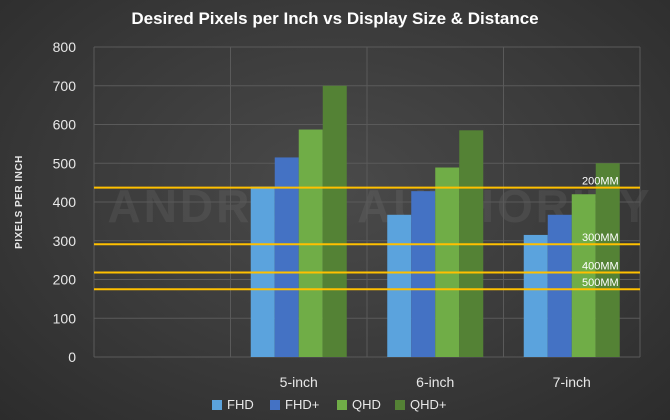 Image resolution: width=670 pixels, height=420 pixels. Describe the element at coordinates (428, 404) in the screenshot. I see `legend-label: QHD+` at that location.